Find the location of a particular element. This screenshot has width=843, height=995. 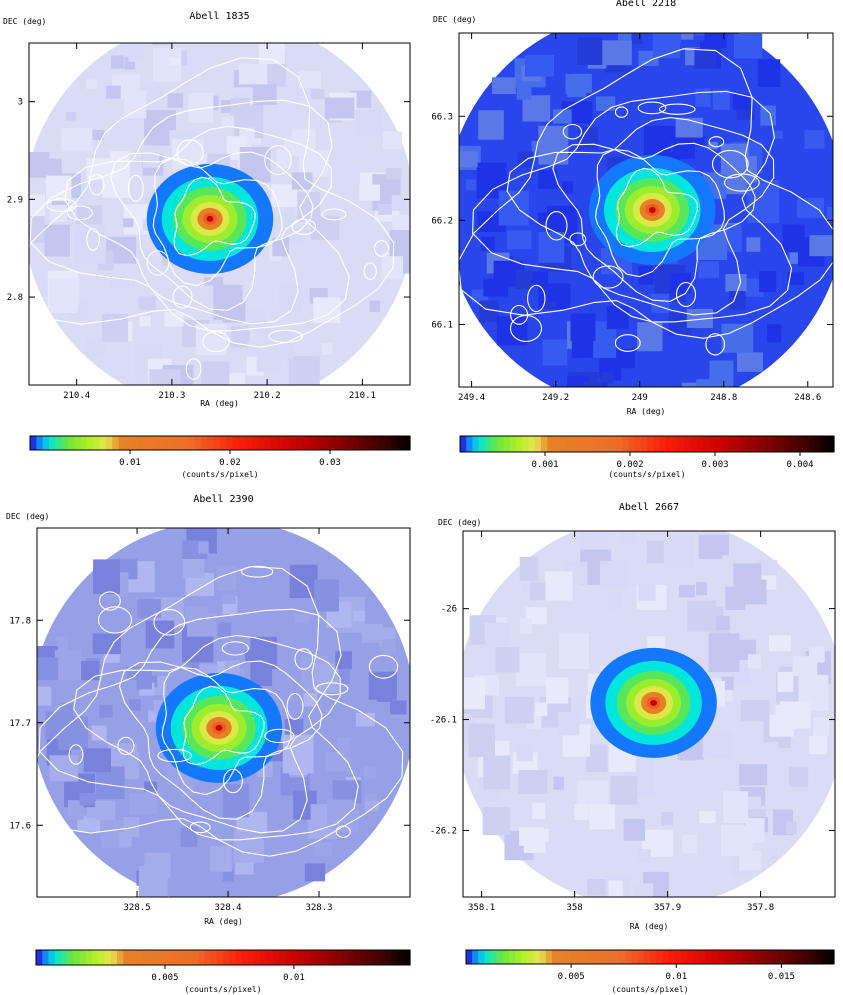

emission-level is located at coordinates (654, 702).